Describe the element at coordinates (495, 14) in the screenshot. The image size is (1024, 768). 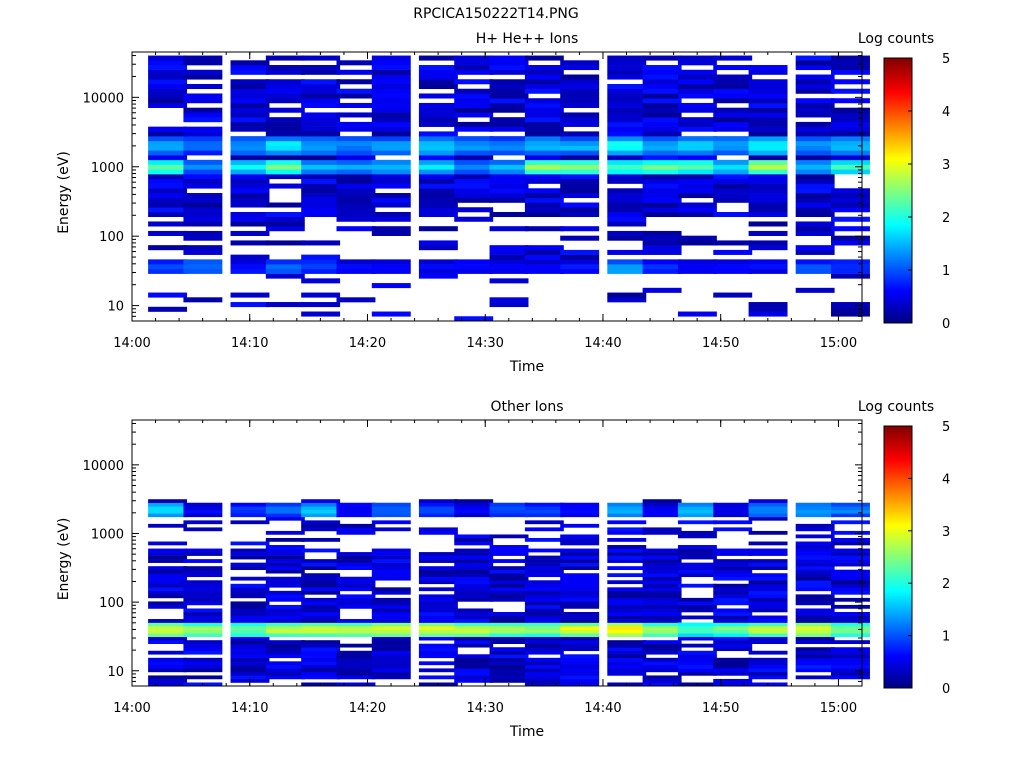
I see `figure-title: RPCICA150222T14.PNG` at that location.